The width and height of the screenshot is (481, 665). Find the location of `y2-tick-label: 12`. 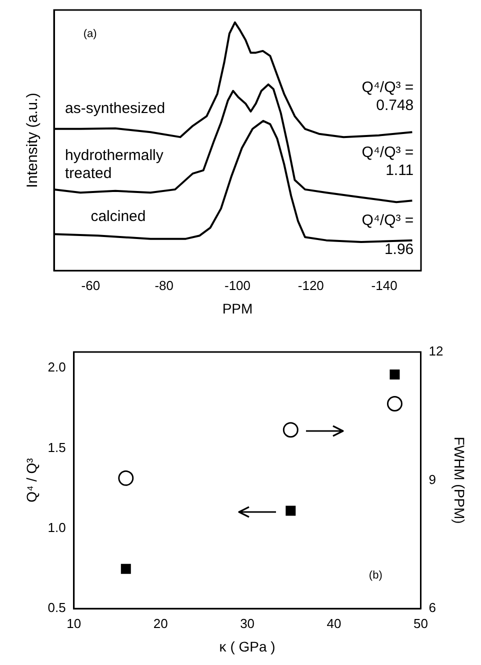

y2-tick-label: 12 is located at coordinates (436, 351).